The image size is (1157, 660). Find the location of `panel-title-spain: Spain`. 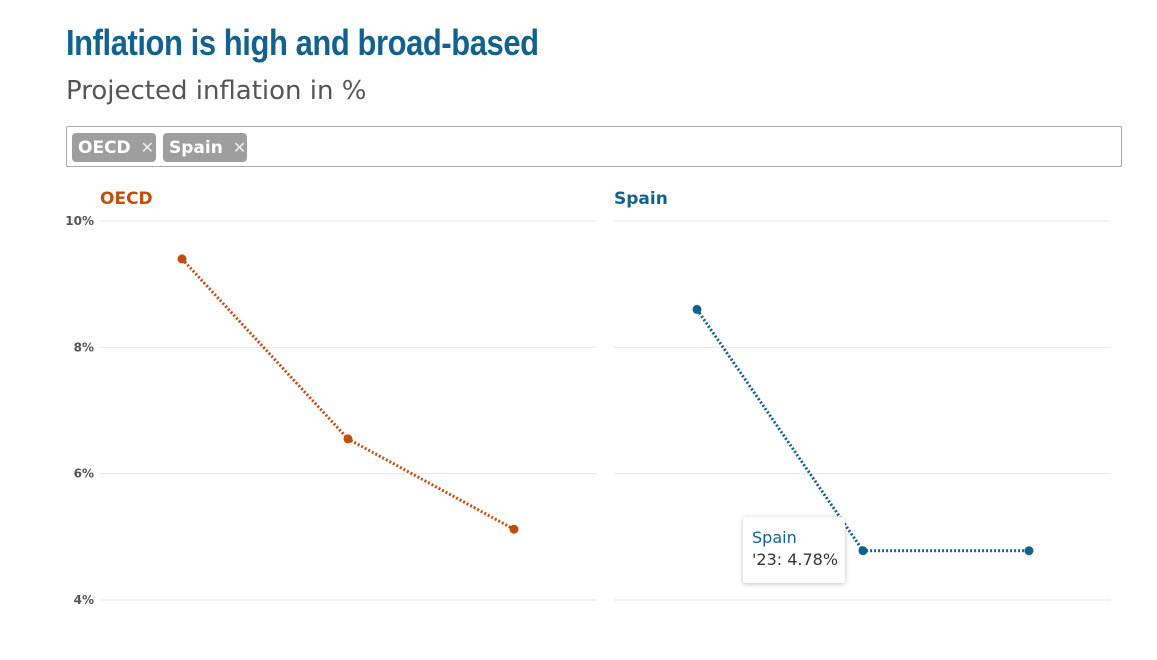

panel-title-spain: Spain is located at coordinates (641, 199).